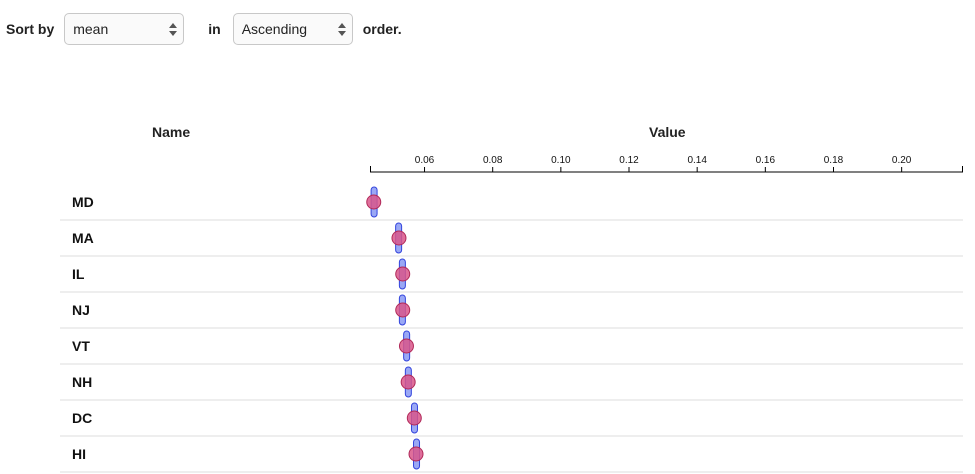  What do you see at coordinates (78, 274) in the screenshot?
I see `row-label: IL` at bounding box center [78, 274].